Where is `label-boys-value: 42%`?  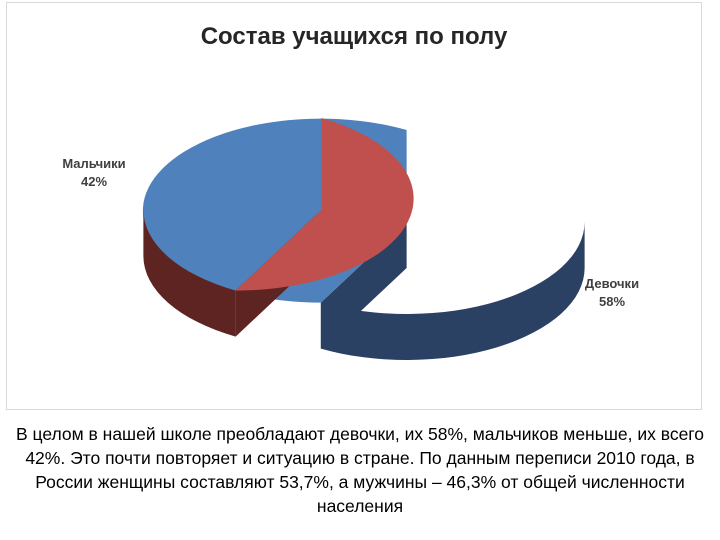
label-boys-value: 42% is located at coordinates (94, 181).